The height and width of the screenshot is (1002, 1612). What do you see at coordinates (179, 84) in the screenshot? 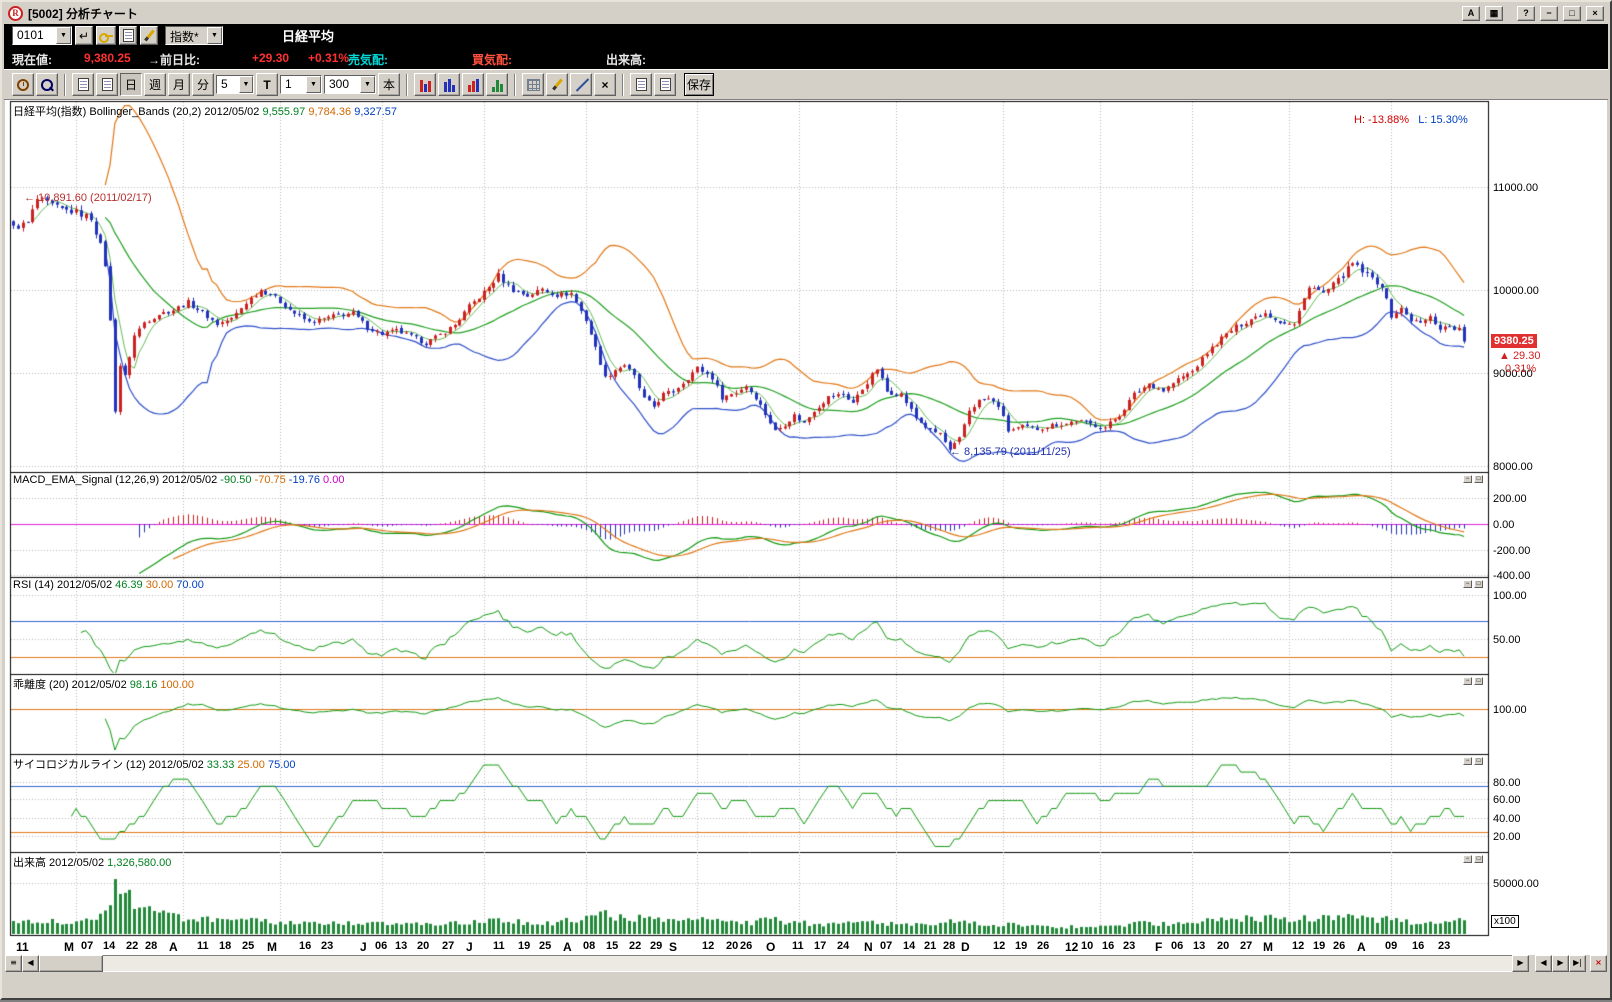
I see `period-month-button: 月` at bounding box center [179, 84].